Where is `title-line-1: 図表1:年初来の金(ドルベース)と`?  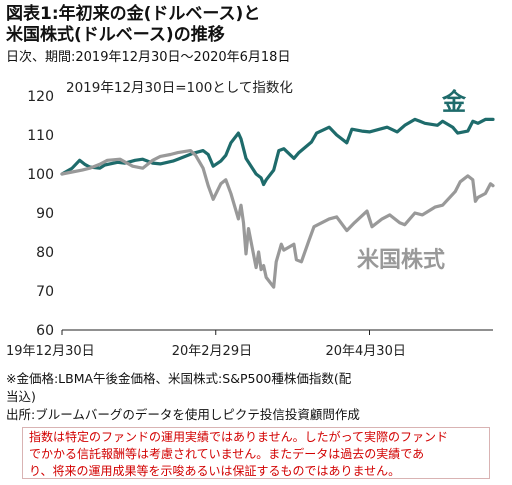 title-line-1: 図表1:年初来の金(ドルベース)と is located at coordinates (133, 14).